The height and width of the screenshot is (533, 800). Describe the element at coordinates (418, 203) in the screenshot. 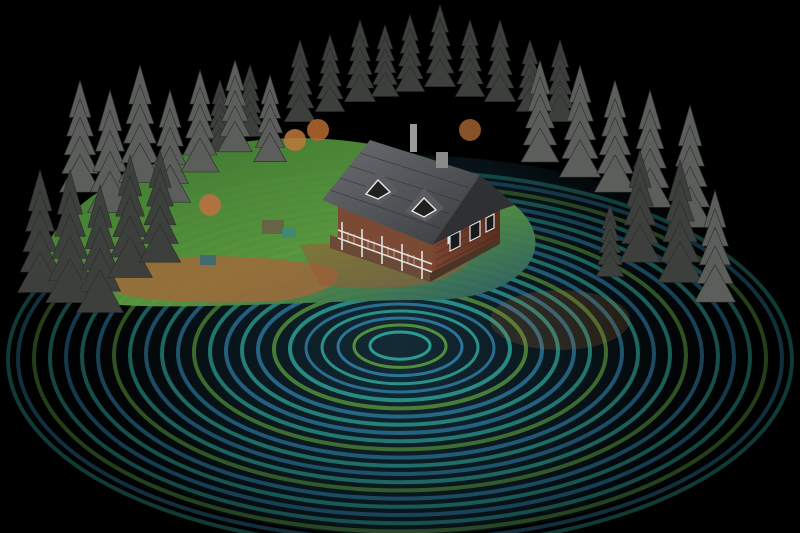

I see `cabin` at that location.